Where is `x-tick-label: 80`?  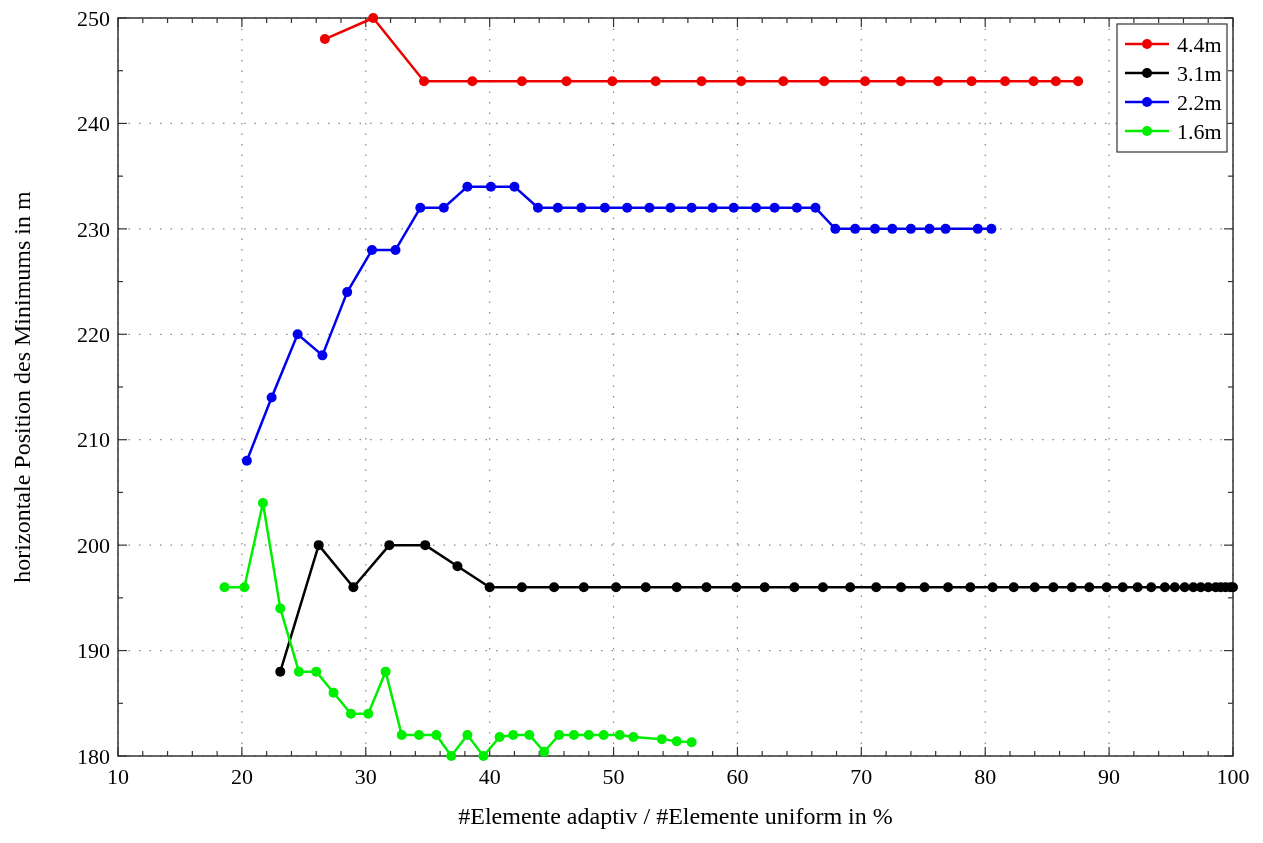 x-tick-label: 80 is located at coordinates (985, 776).